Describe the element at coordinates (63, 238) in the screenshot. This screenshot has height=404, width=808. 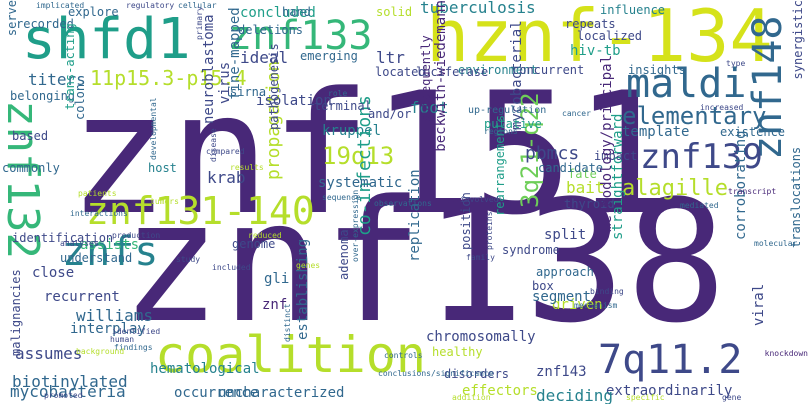
I see `cloud-word: identification` at that location.